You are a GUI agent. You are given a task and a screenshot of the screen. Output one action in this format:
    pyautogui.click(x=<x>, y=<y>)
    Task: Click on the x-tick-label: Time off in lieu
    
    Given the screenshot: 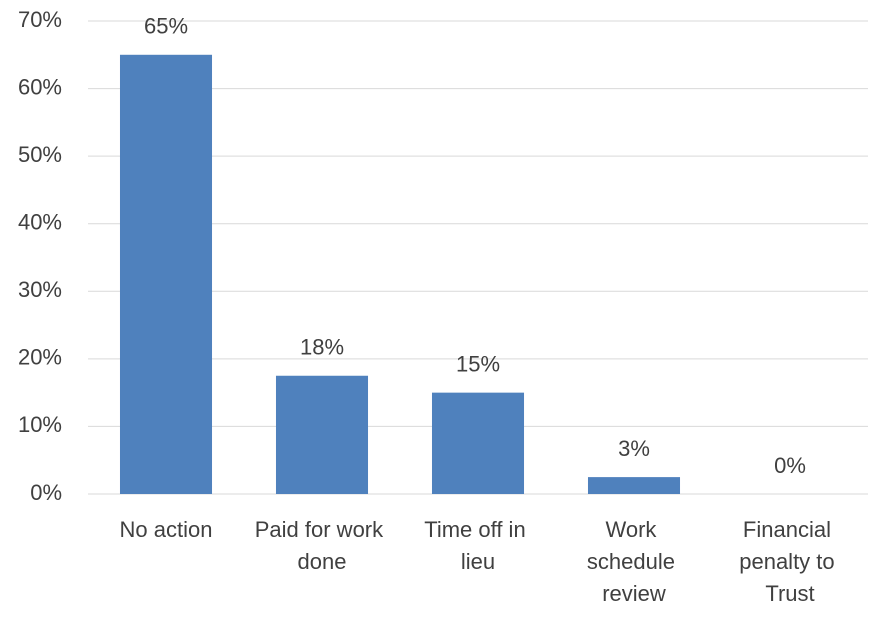 What is the action you would take?
    pyautogui.click(x=478, y=545)
    